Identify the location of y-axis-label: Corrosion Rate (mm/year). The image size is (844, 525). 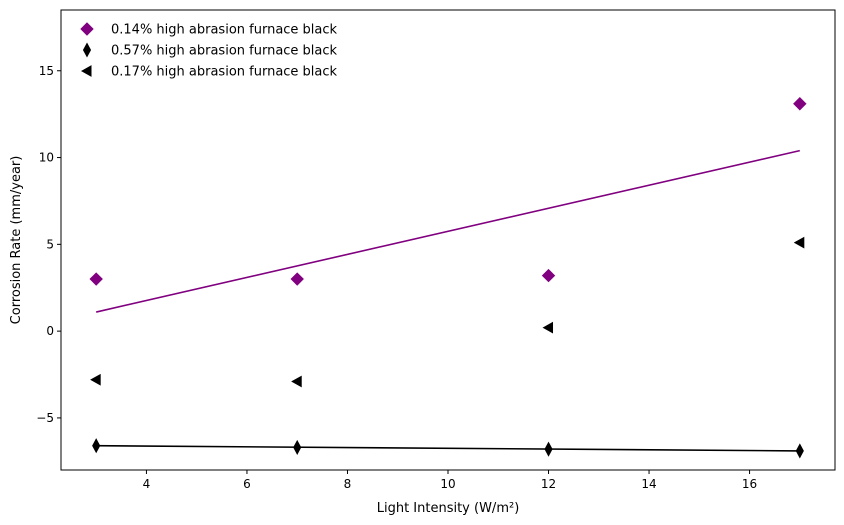
(16, 240).